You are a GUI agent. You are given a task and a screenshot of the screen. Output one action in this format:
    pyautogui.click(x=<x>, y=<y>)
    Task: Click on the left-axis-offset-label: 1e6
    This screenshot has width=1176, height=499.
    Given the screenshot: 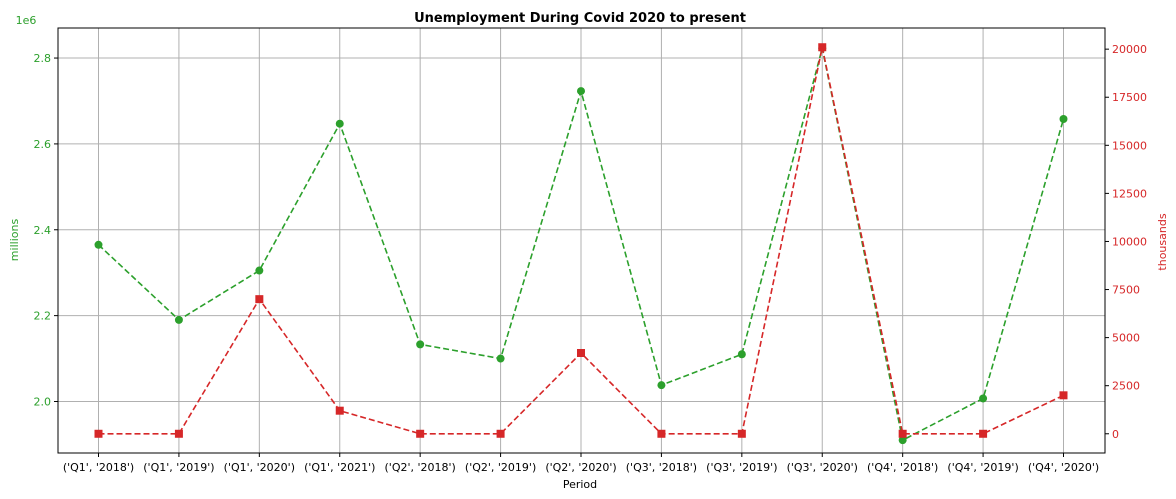 What is the action you would take?
    pyautogui.click(x=26, y=20)
    